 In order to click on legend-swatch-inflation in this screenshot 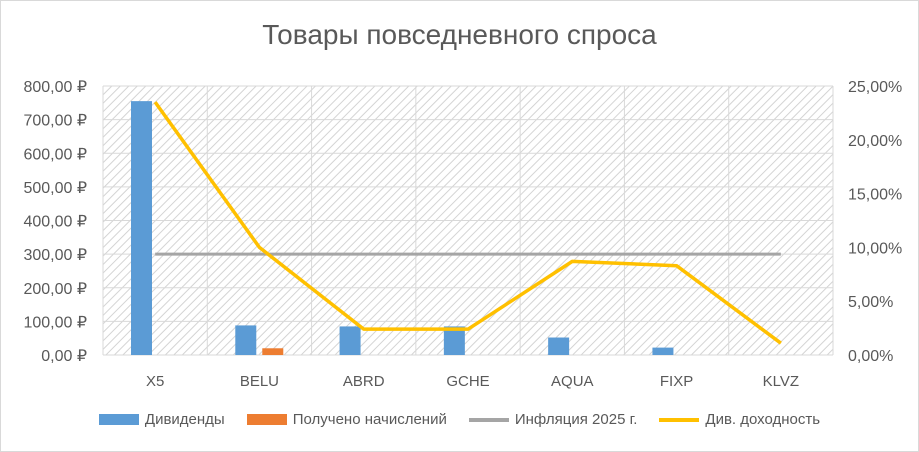, I will do `click(488, 419)`.